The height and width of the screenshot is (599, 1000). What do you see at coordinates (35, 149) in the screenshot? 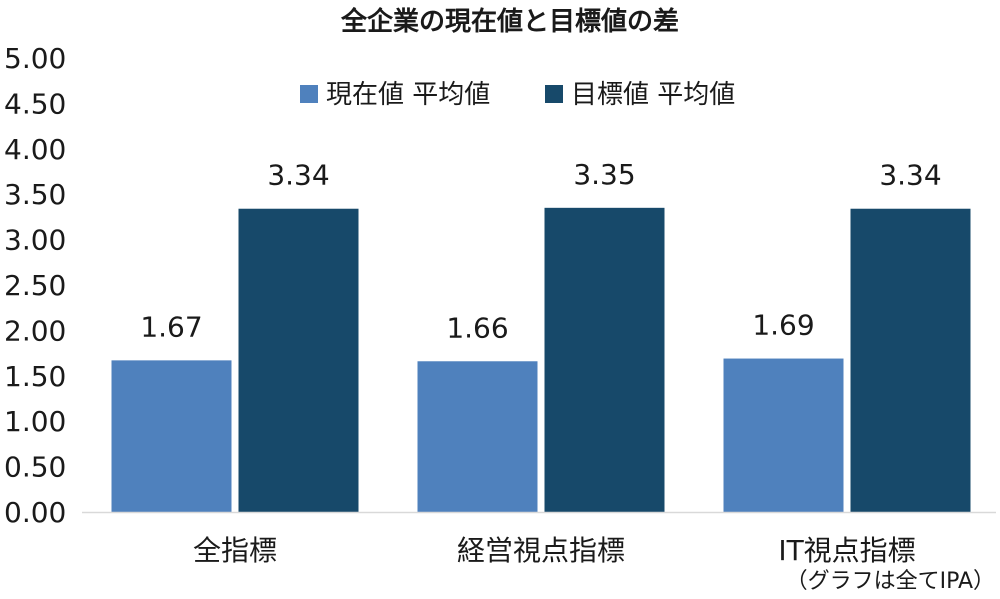
I see `y-tick-label: 4.00` at bounding box center [35, 149].